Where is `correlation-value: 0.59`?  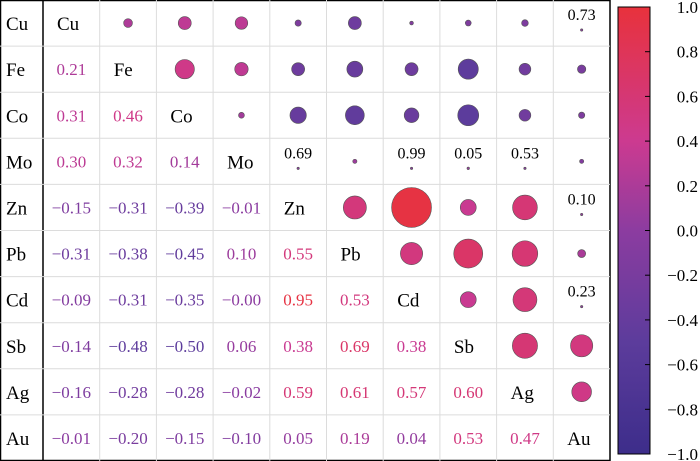
correlation-value: 0.59 is located at coordinates (298, 392).